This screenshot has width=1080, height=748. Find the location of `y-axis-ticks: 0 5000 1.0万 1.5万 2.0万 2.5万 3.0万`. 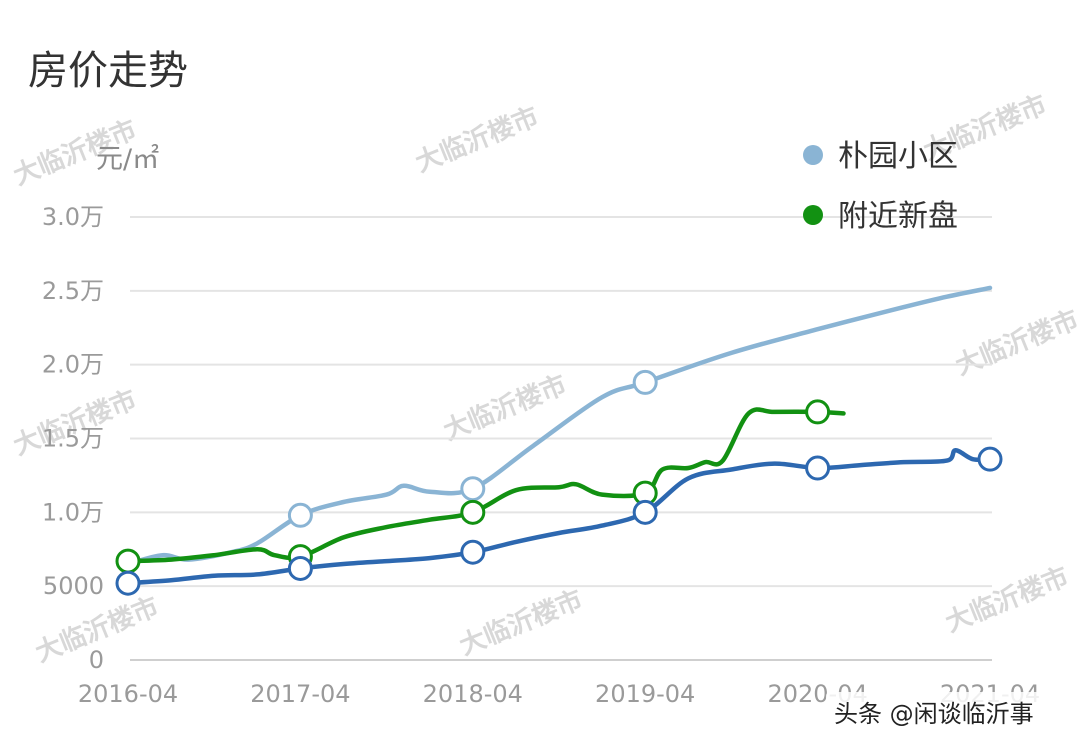

y-axis-ticks: 0 5000 1.0万 1.5万 2.0万 2.5万 3.0万 is located at coordinates (73, 438).